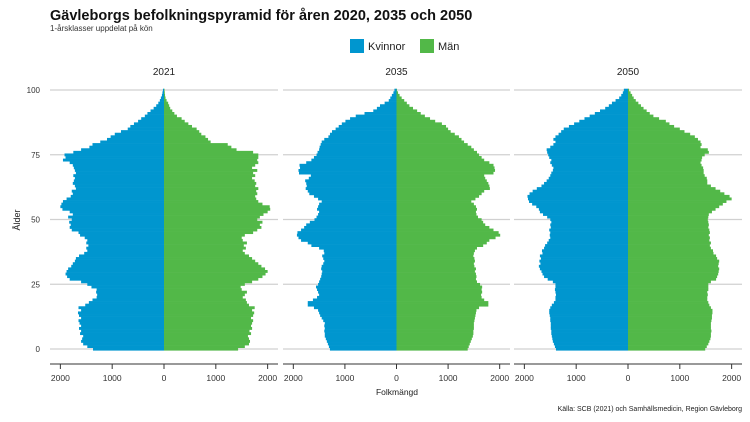 This screenshot has width=750, height=422. What do you see at coordinates (101, 28) in the screenshot?
I see `chart-subtitle: 1-årsklasser uppdelat på kön` at bounding box center [101, 28].